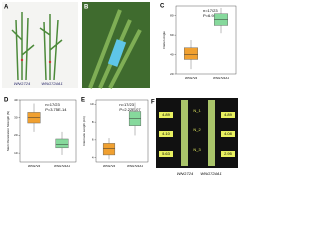  Describe the element at coordinates (166, 114) in the screenshot. I see `left-length: 4.89` at that location.